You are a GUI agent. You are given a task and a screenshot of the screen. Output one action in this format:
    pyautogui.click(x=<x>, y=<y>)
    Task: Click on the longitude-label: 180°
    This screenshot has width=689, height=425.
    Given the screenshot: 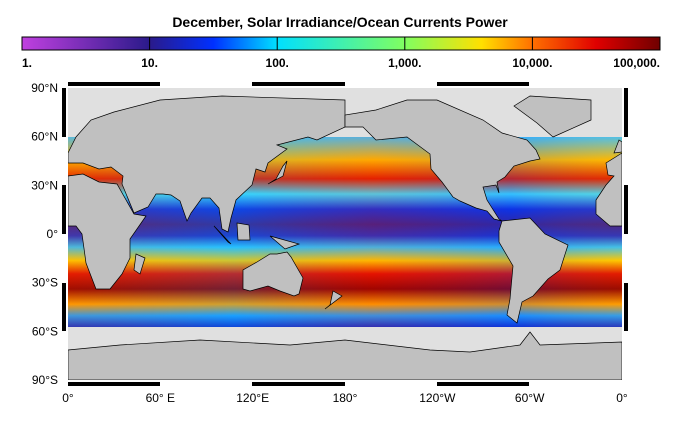 What is the action you would take?
    pyautogui.click(x=345, y=398)
    